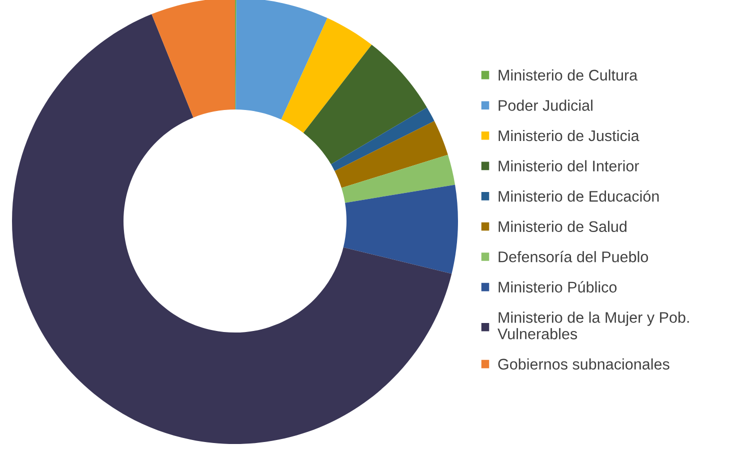 Image resolution: width=747 pixels, height=452 pixels. What do you see at coordinates (557, 287) in the screenshot?
I see `legend-label: Ministerio Público` at bounding box center [557, 287].